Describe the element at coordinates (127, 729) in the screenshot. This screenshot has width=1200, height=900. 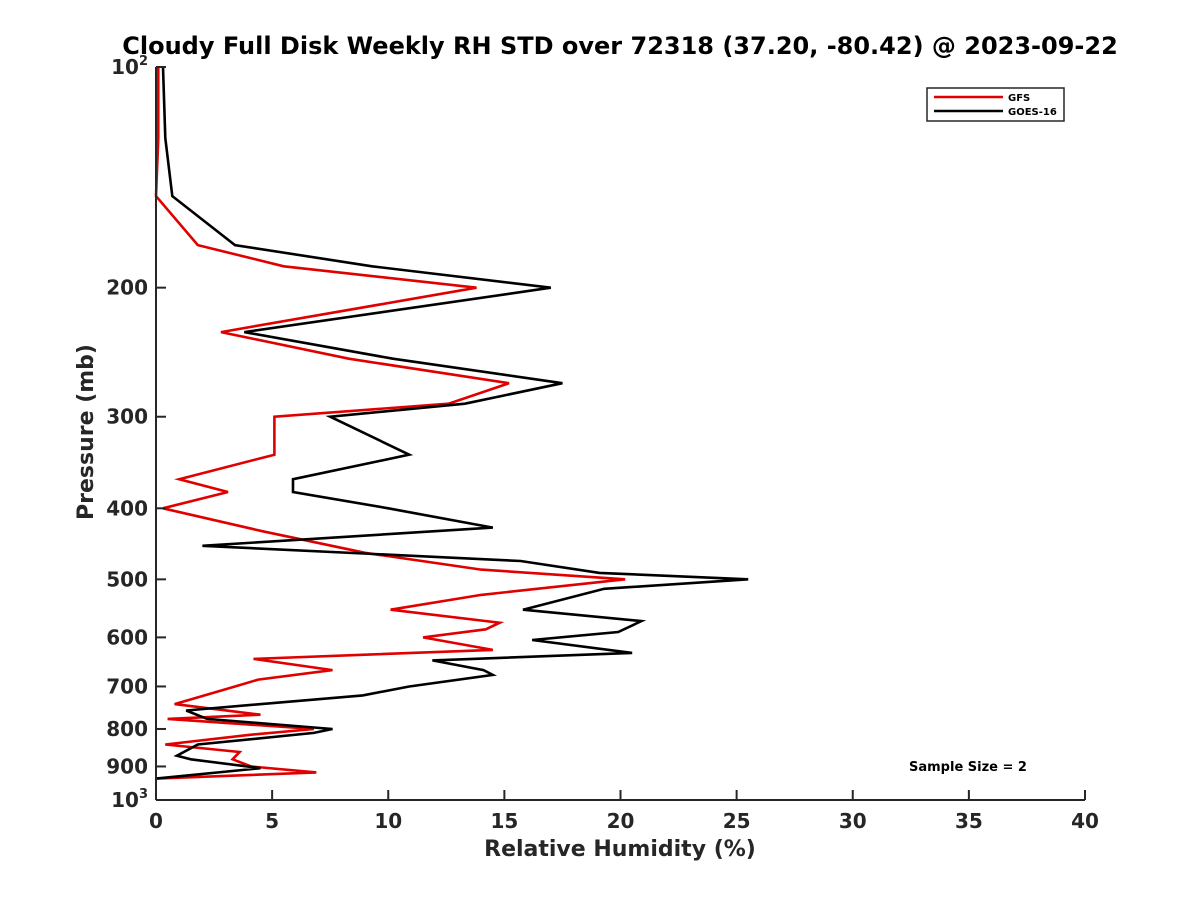
I see `y-tick-label: 800` at that location.